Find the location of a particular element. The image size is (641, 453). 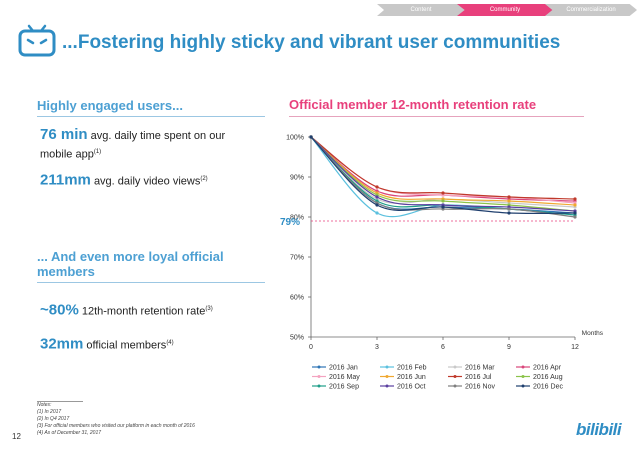

members-note: (4) is located at coordinates (170, 343).